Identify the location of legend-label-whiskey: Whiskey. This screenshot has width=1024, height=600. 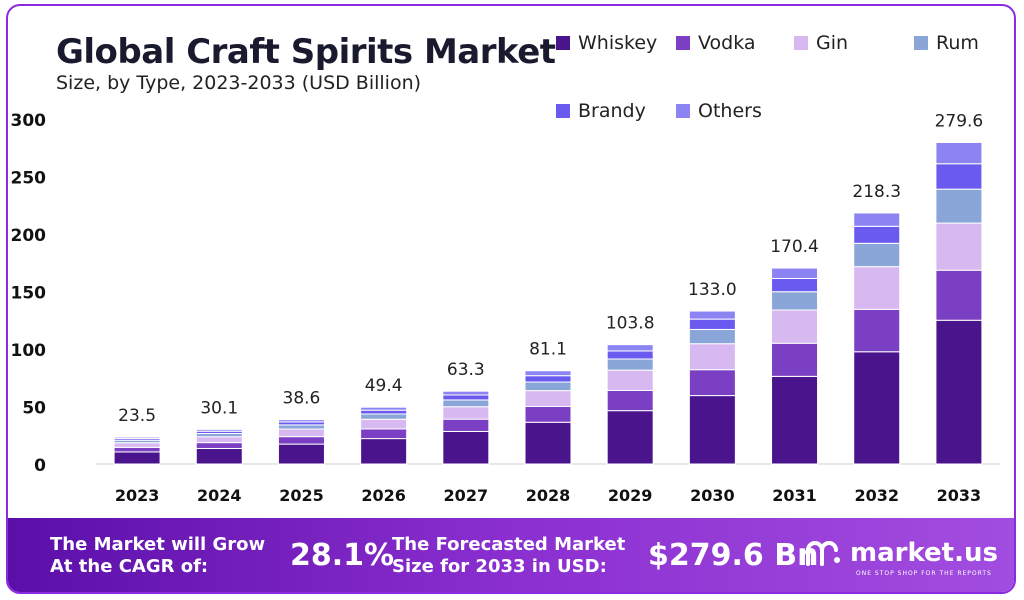
(618, 43).